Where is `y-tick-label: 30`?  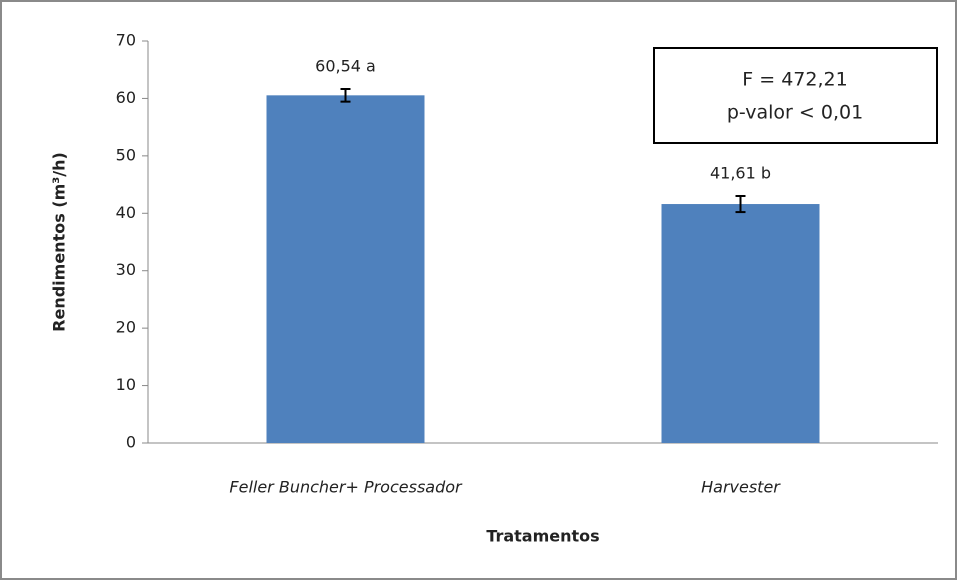
y-tick-label: 30 is located at coordinates (126, 269).